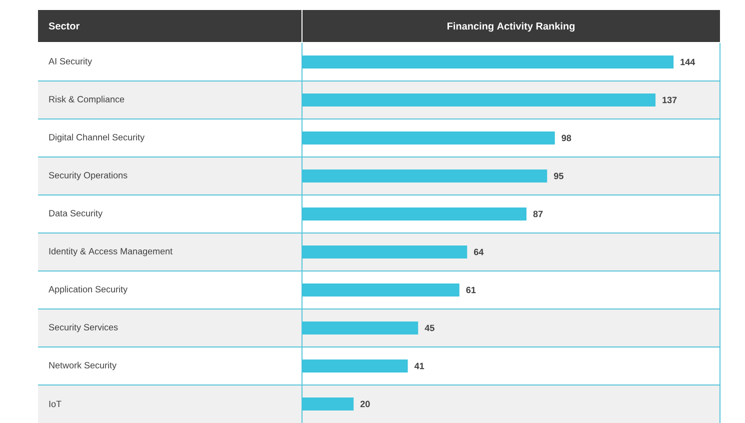  I want to click on y-tick-label: Security Services, so click(83, 328).